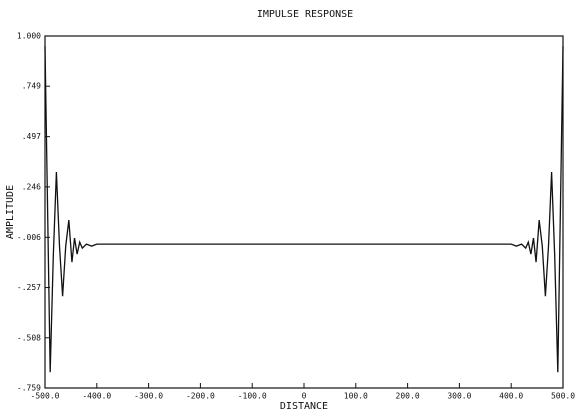 The width and height of the screenshot is (575, 418). Describe the element at coordinates (511, 396) in the screenshot. I see `x-tick-label: 400.0` at that location.